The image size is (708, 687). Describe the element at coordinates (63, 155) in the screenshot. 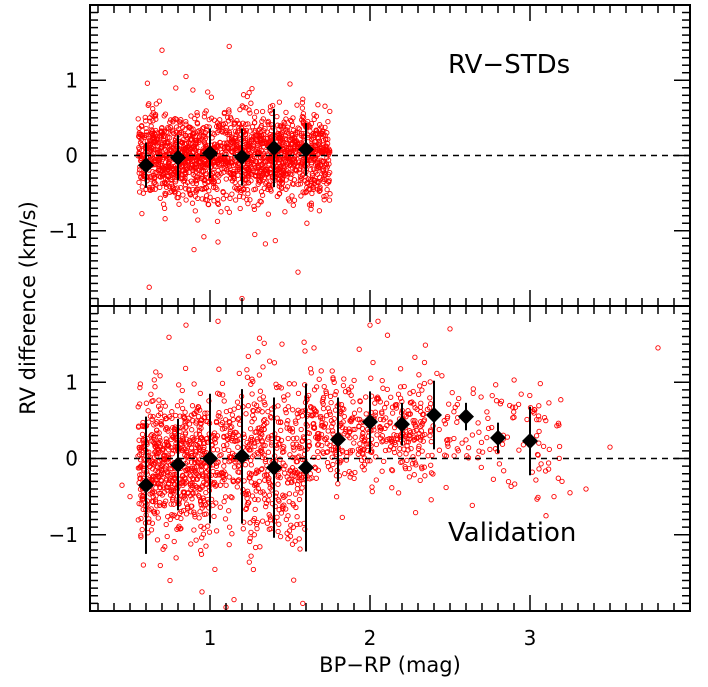

I see `y-tick-labels-rv-stds: −1 0 1` at that location.